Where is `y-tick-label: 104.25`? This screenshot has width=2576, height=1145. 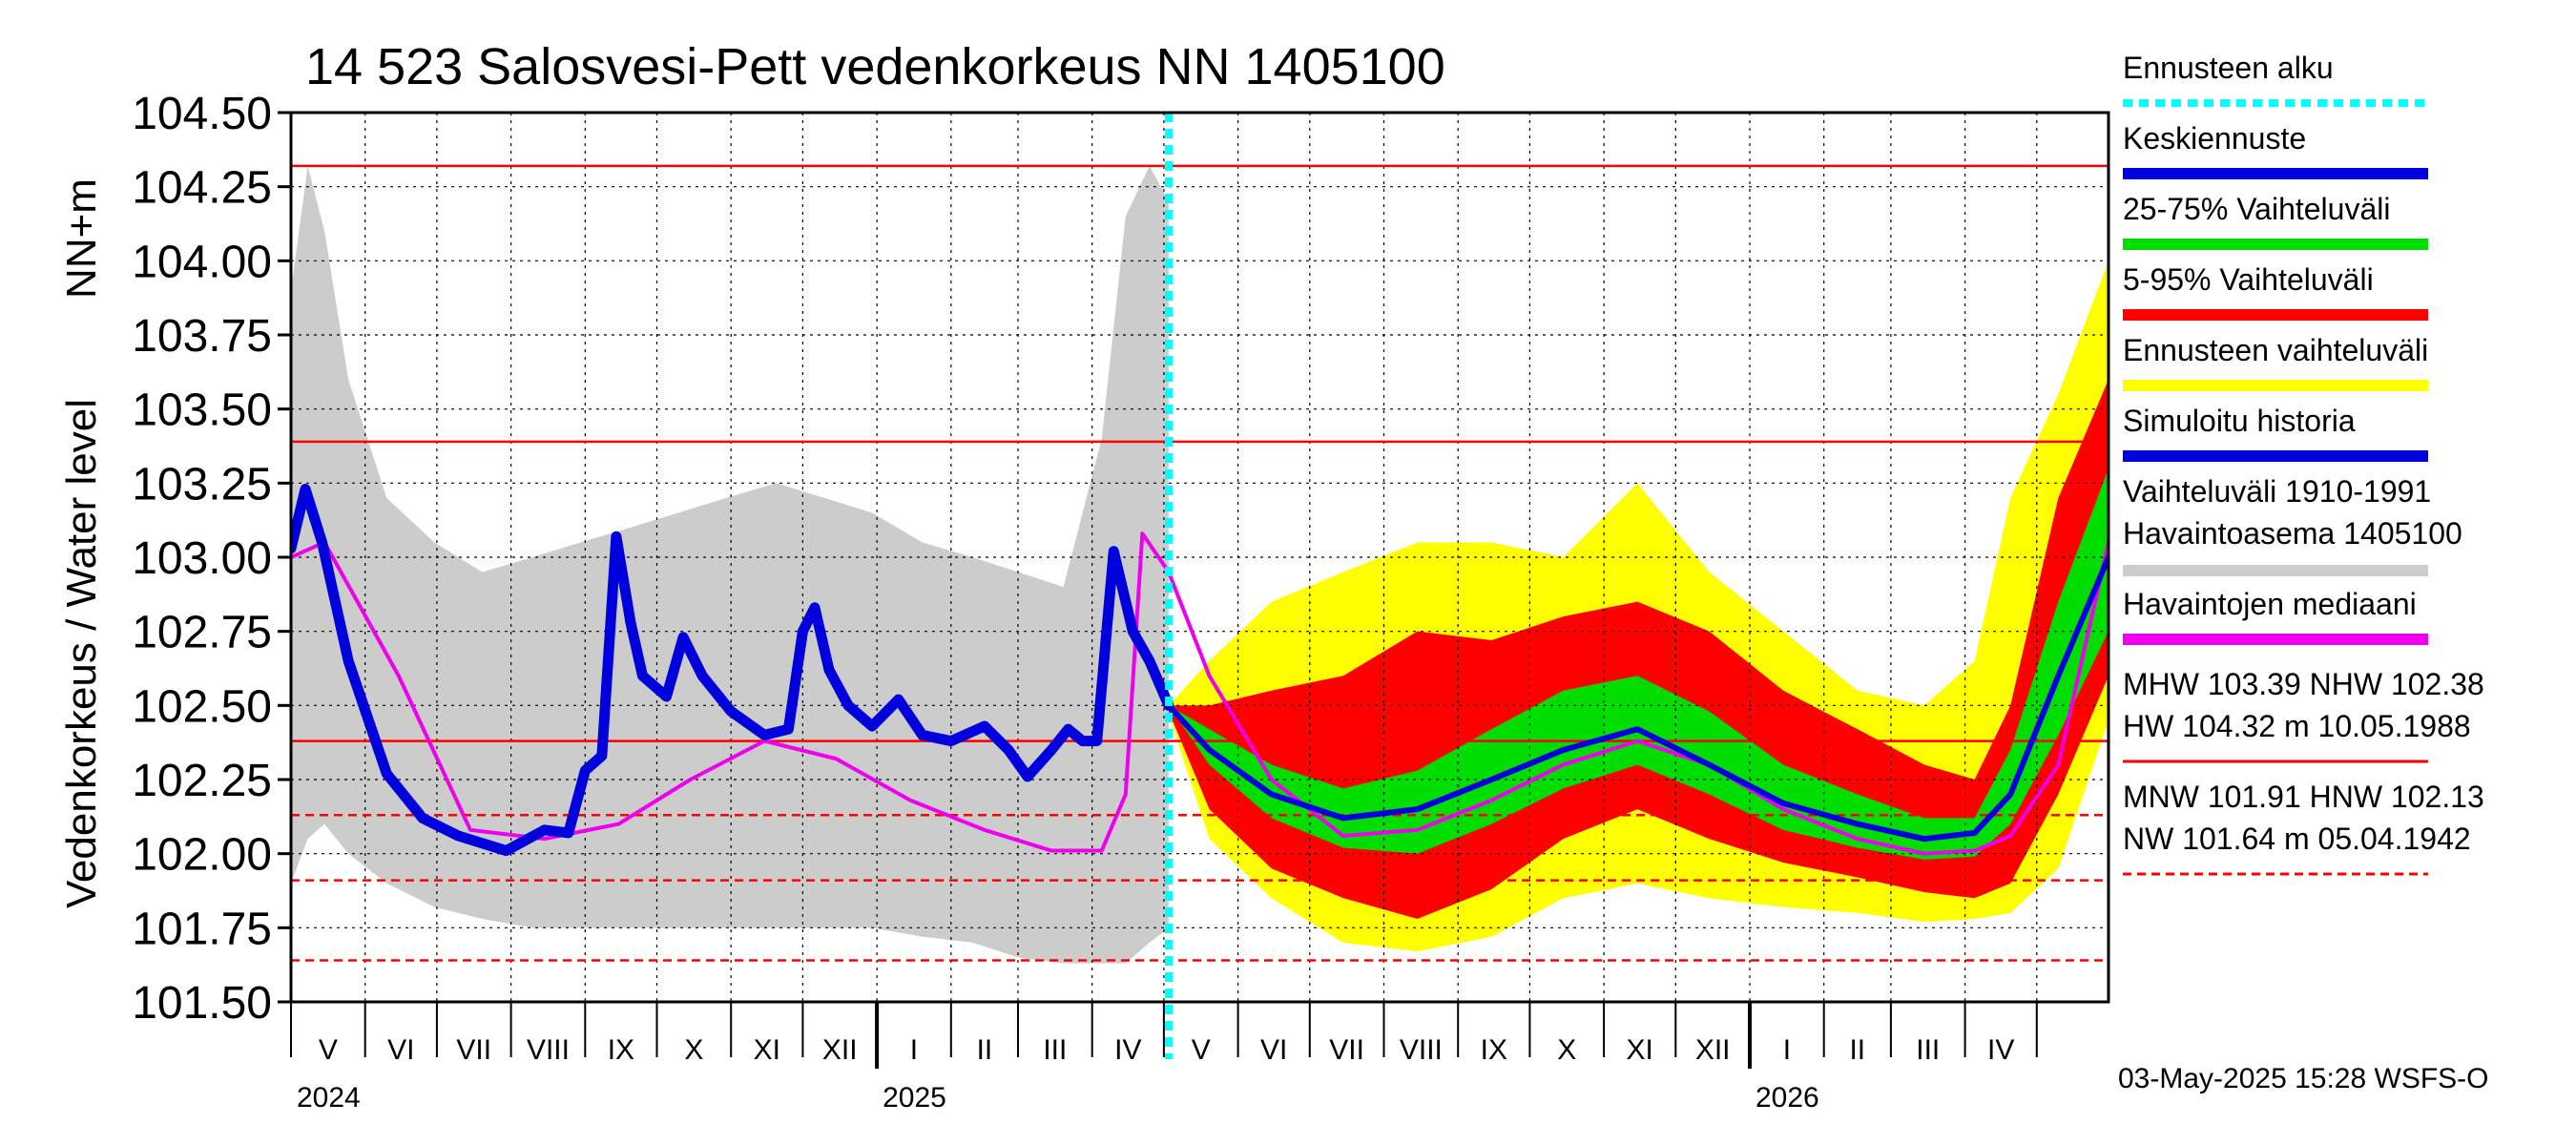 y-tick-label: 104.25 is located at coordinates (202, 188).